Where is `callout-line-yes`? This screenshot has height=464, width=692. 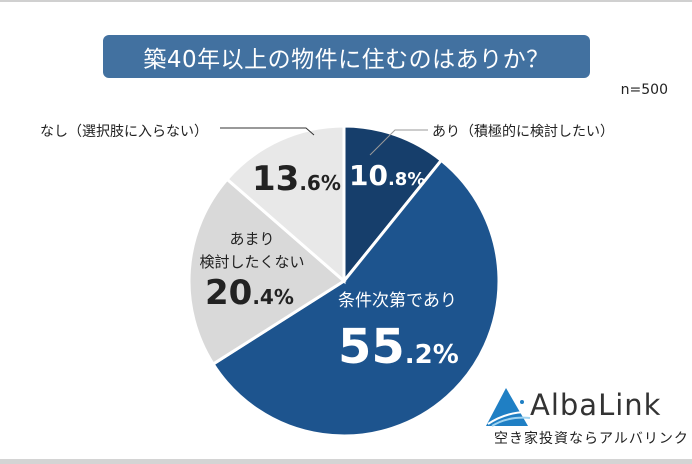 callout-line-yes is located at coordinates (398, 142).